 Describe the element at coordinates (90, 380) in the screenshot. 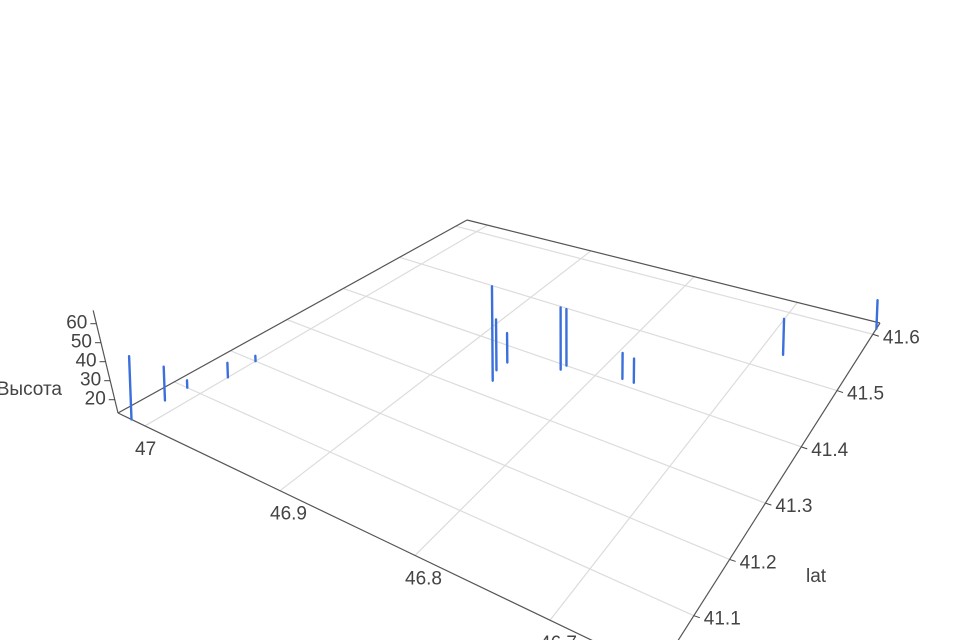

I see `z-tick-label: 30` at that location.